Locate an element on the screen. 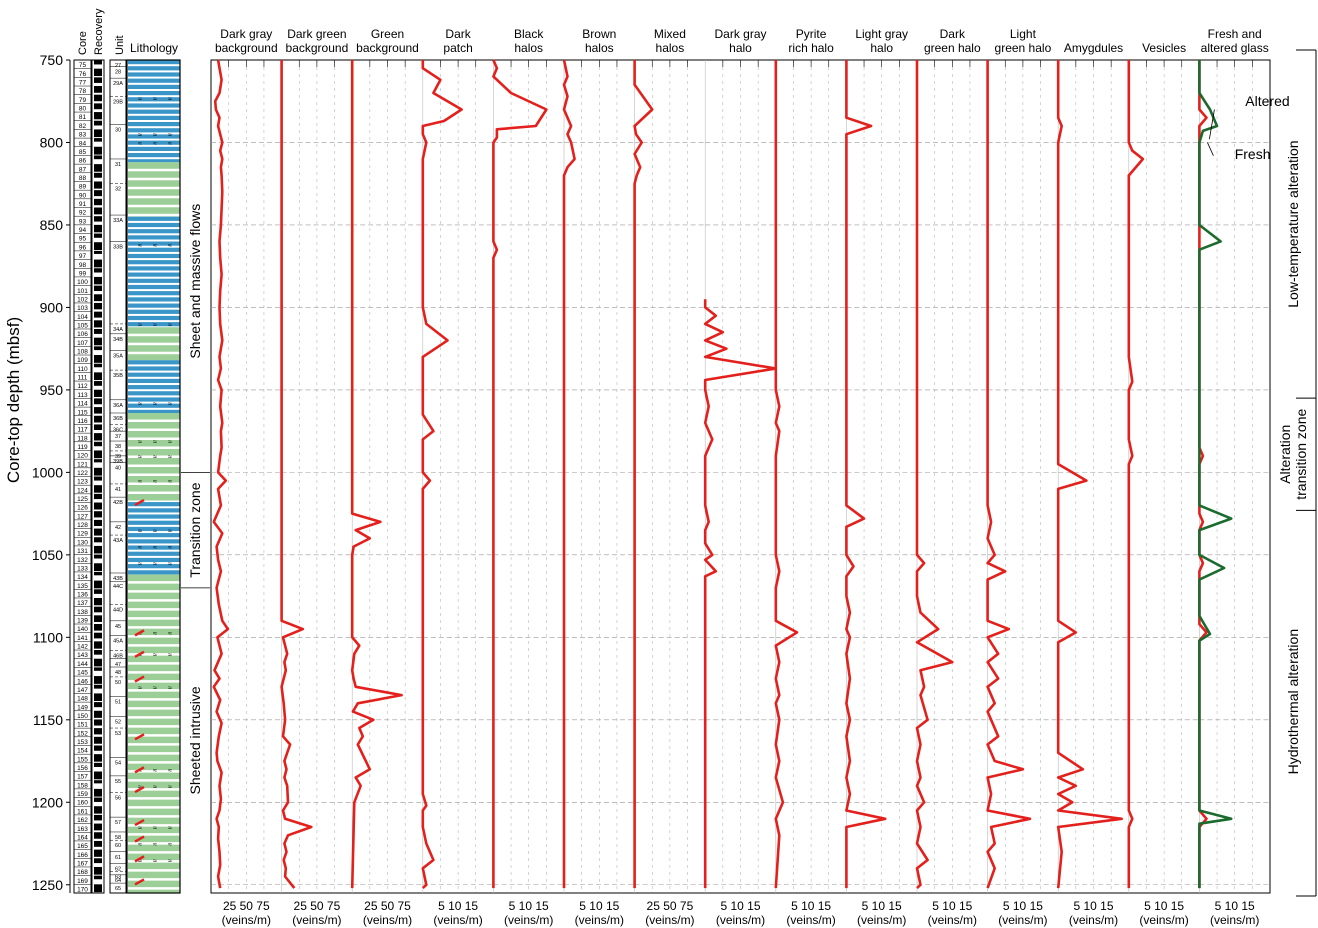 The height and width of the screenshot is (928, 1318). panel-title: background is located at coordinates (317, 48).